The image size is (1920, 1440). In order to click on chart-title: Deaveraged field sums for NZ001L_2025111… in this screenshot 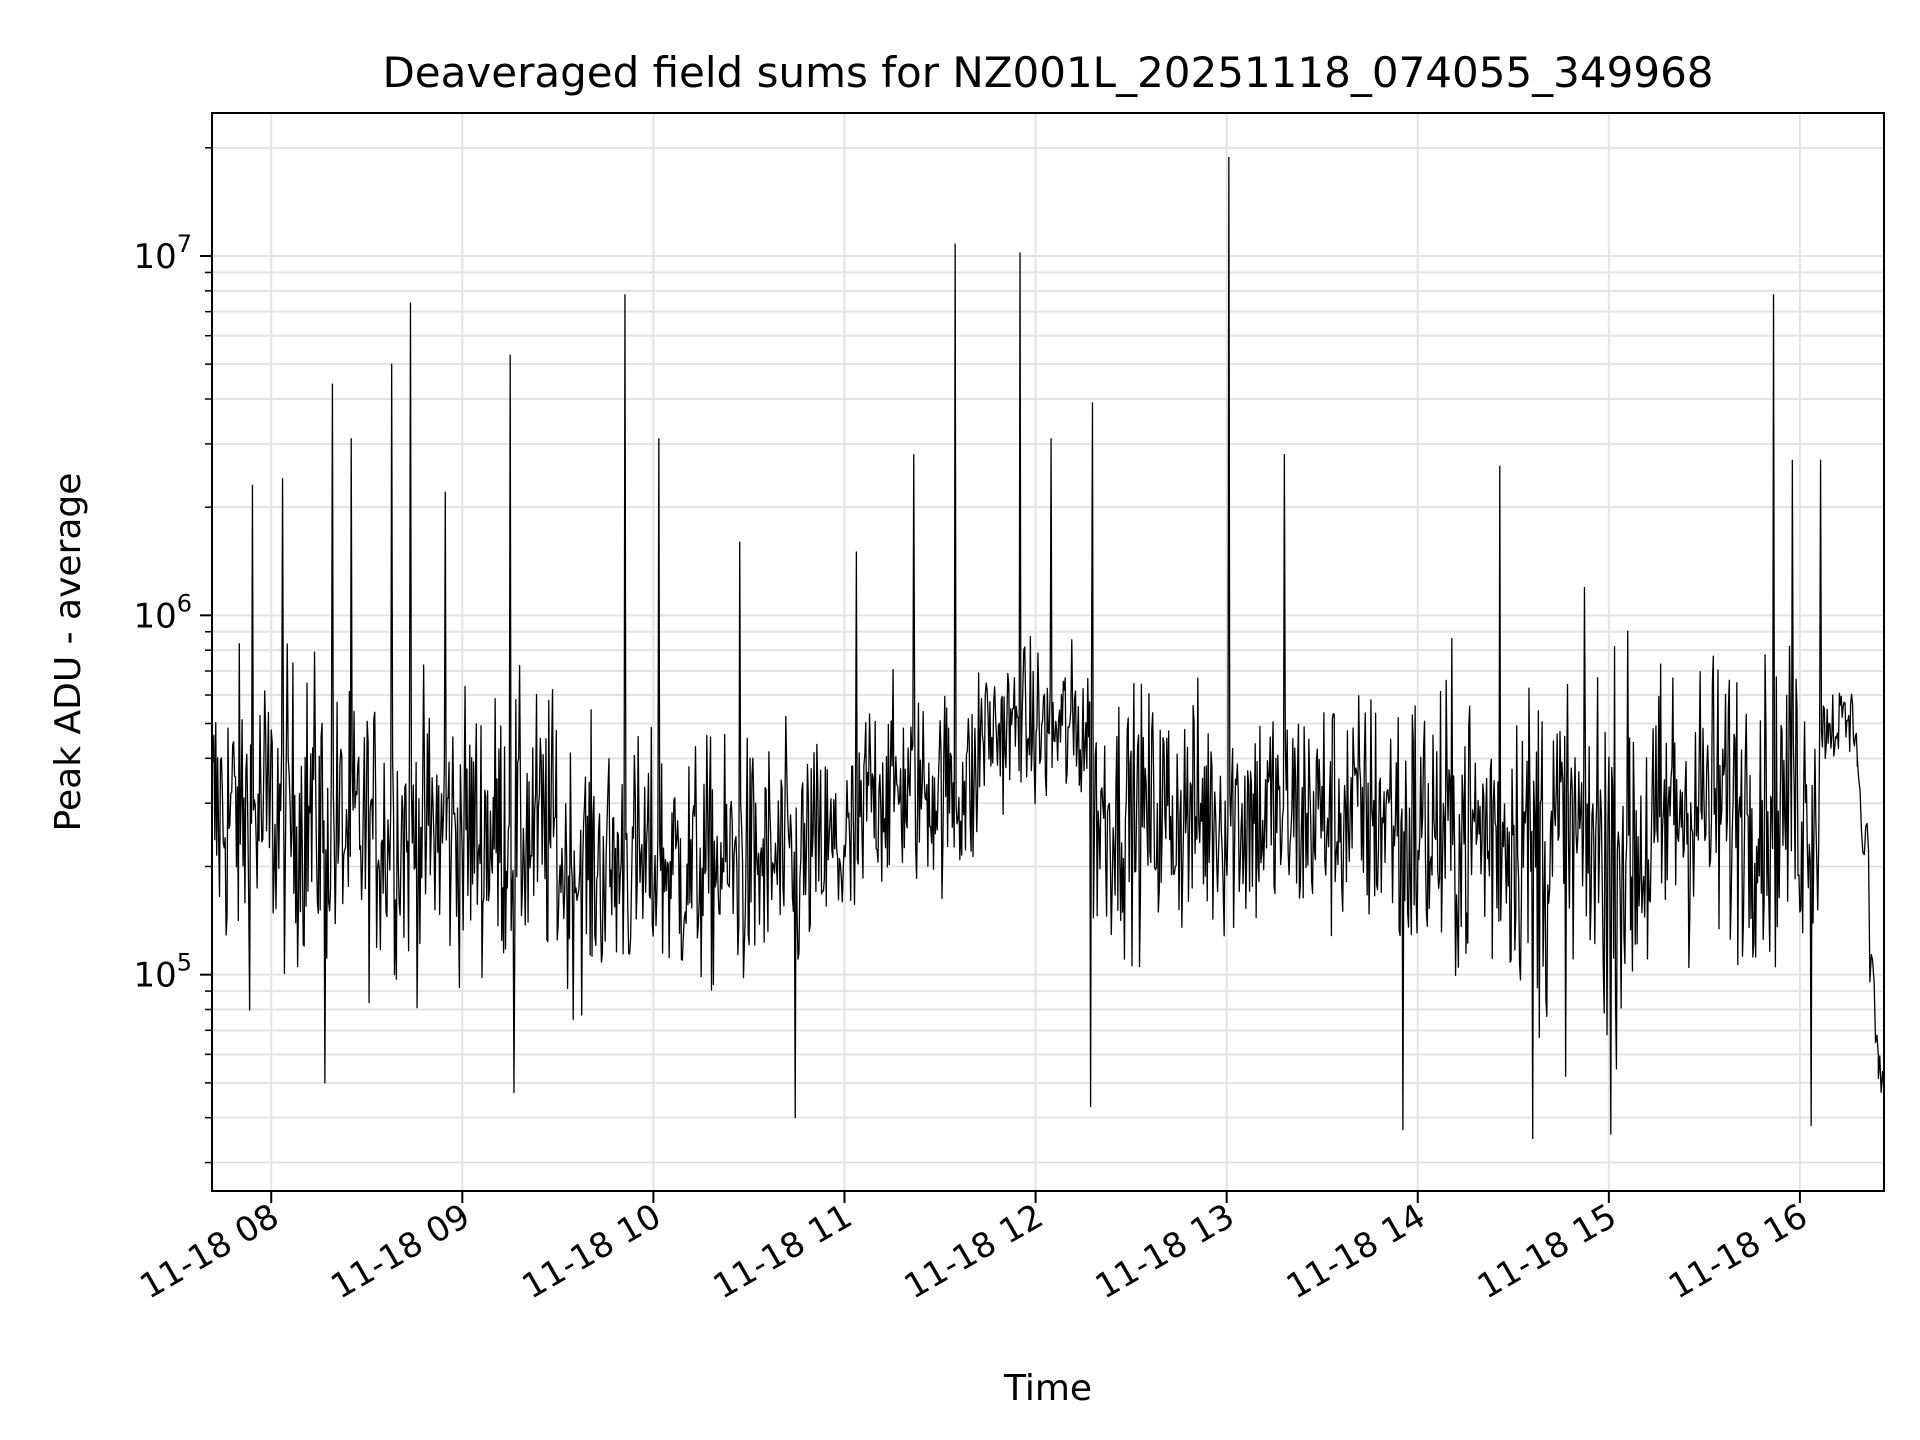, I will do `click(1047, 72)`.